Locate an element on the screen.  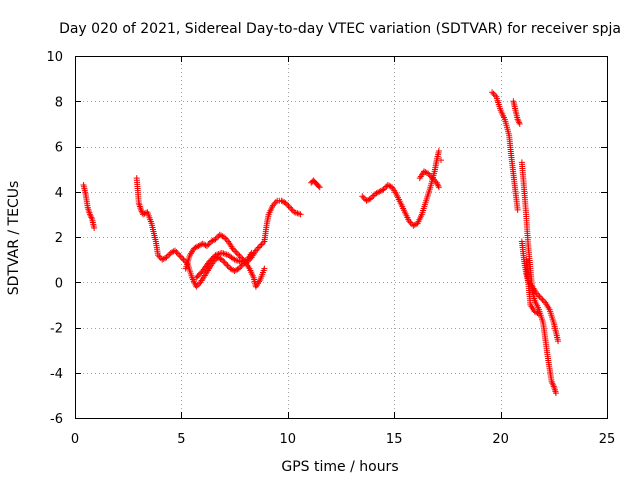
x-tick-label: 5 is located at coordinates (181, 439).